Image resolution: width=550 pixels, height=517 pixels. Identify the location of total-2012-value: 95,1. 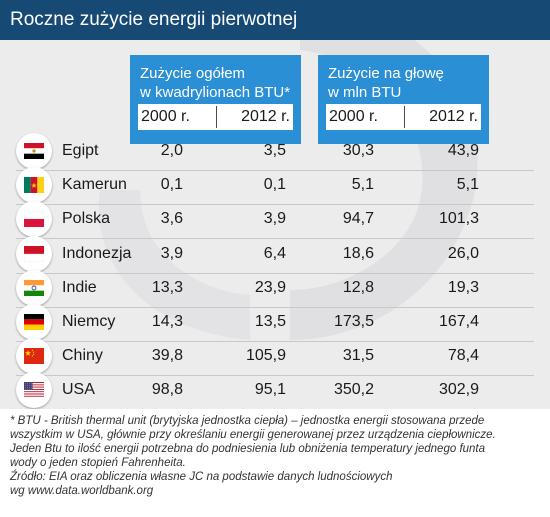
(270, 390).